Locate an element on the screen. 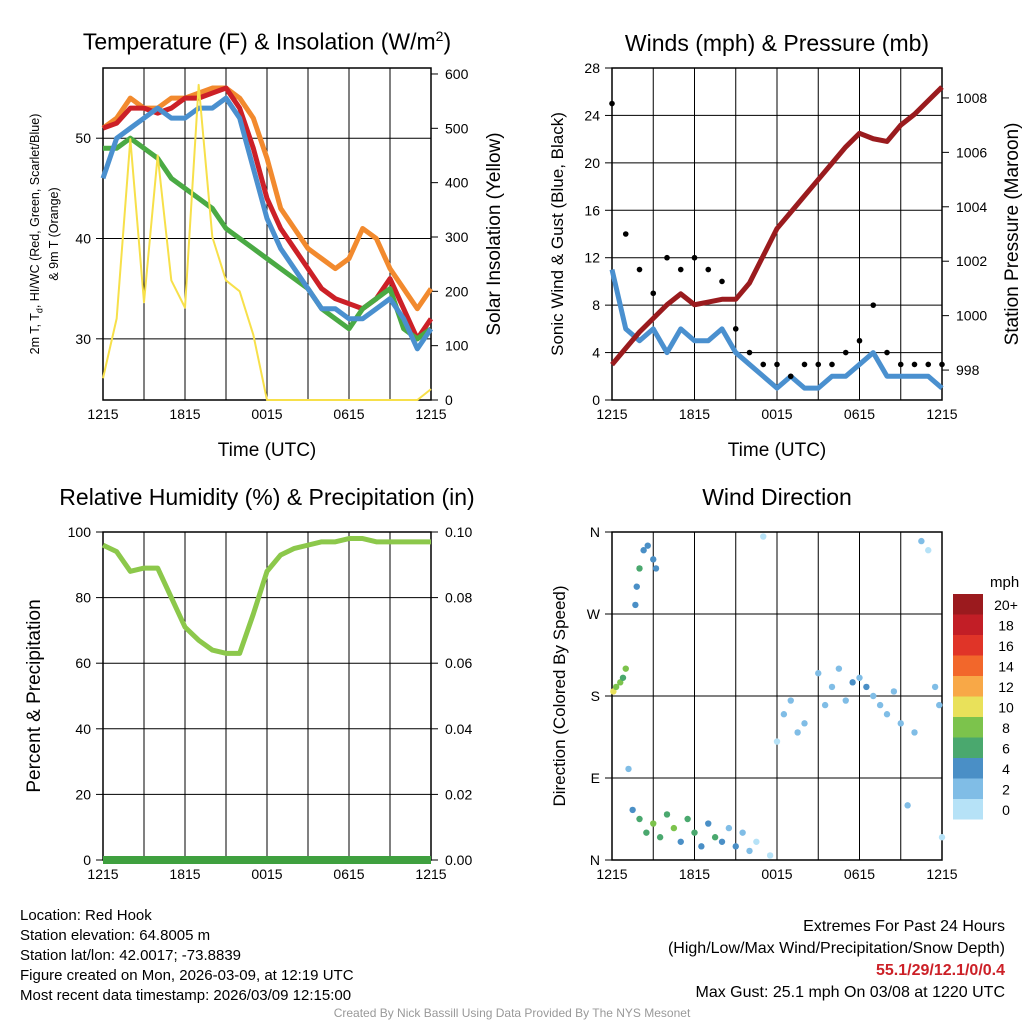  plot-frame is located at coordinates (777, 234).